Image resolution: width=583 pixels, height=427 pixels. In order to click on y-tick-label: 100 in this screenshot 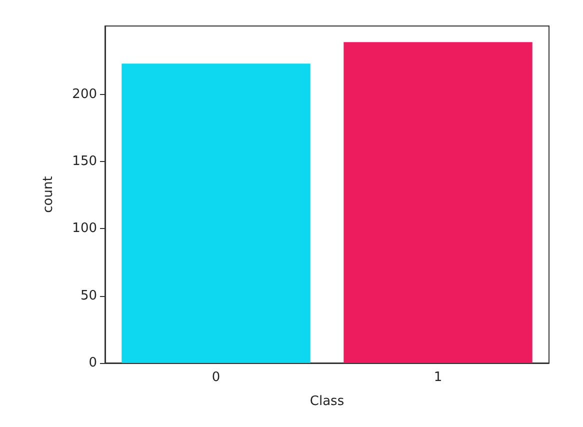, I will do `click(84, 228)`.